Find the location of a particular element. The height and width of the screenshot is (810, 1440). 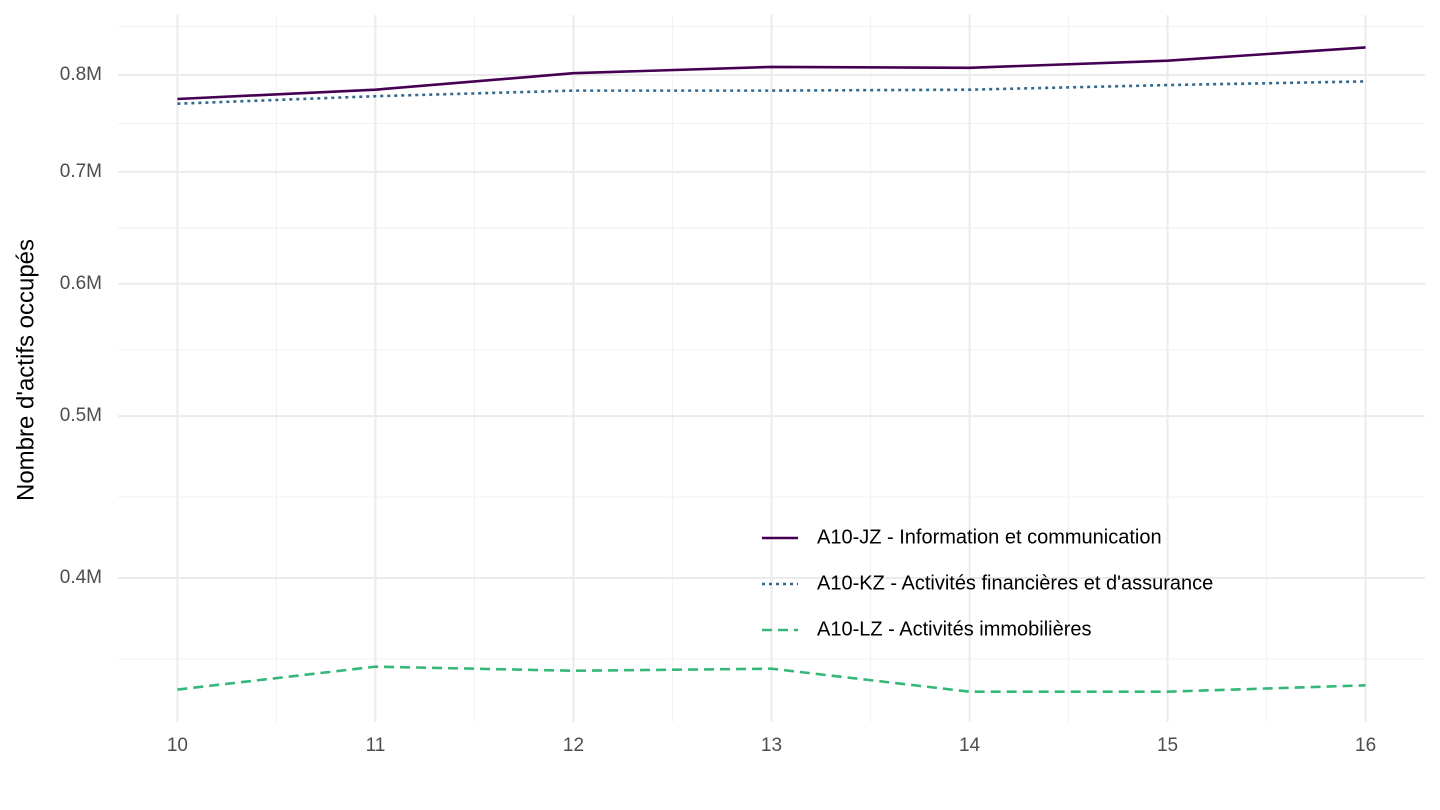

y-tick-label: 0.8M is located at coordinates (81, 74).